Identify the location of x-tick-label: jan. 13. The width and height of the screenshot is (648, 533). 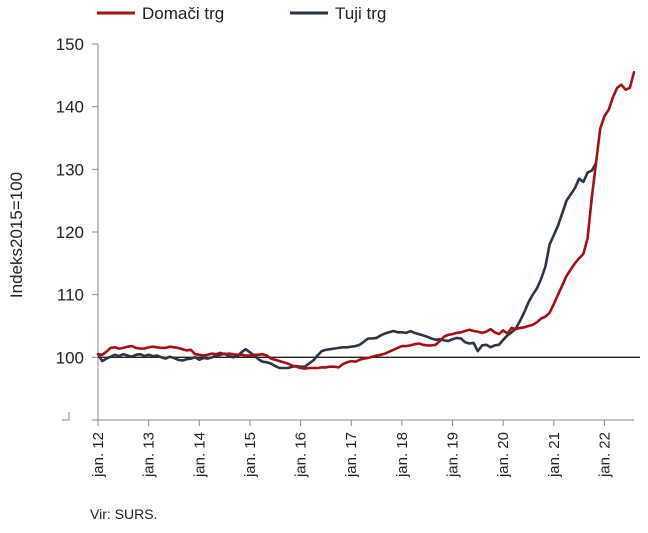
(149, 455).